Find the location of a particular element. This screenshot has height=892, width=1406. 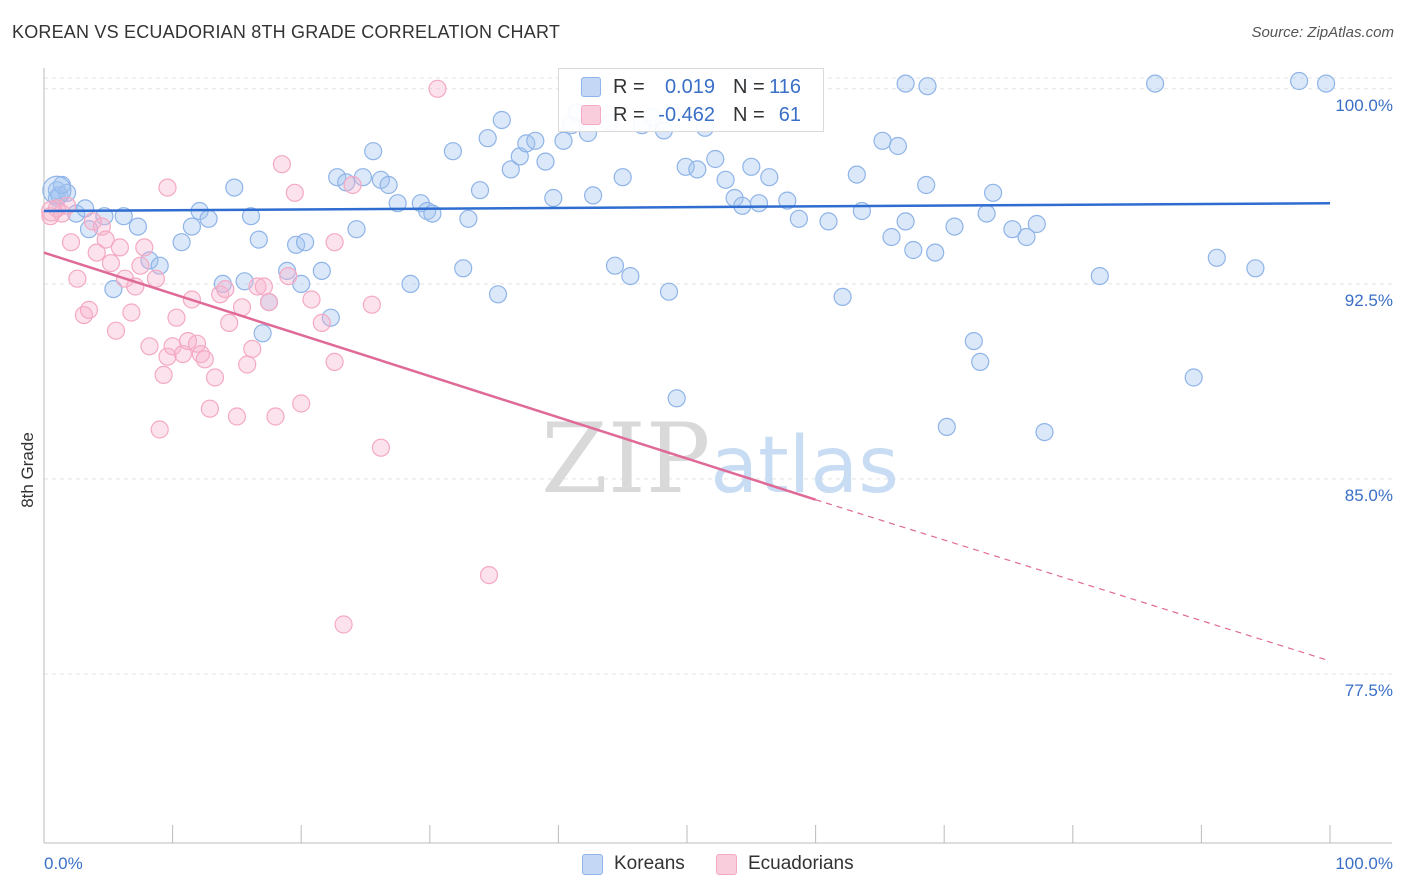

x-tick-label-max: 100.0% is located at coordinates (1364, 863).